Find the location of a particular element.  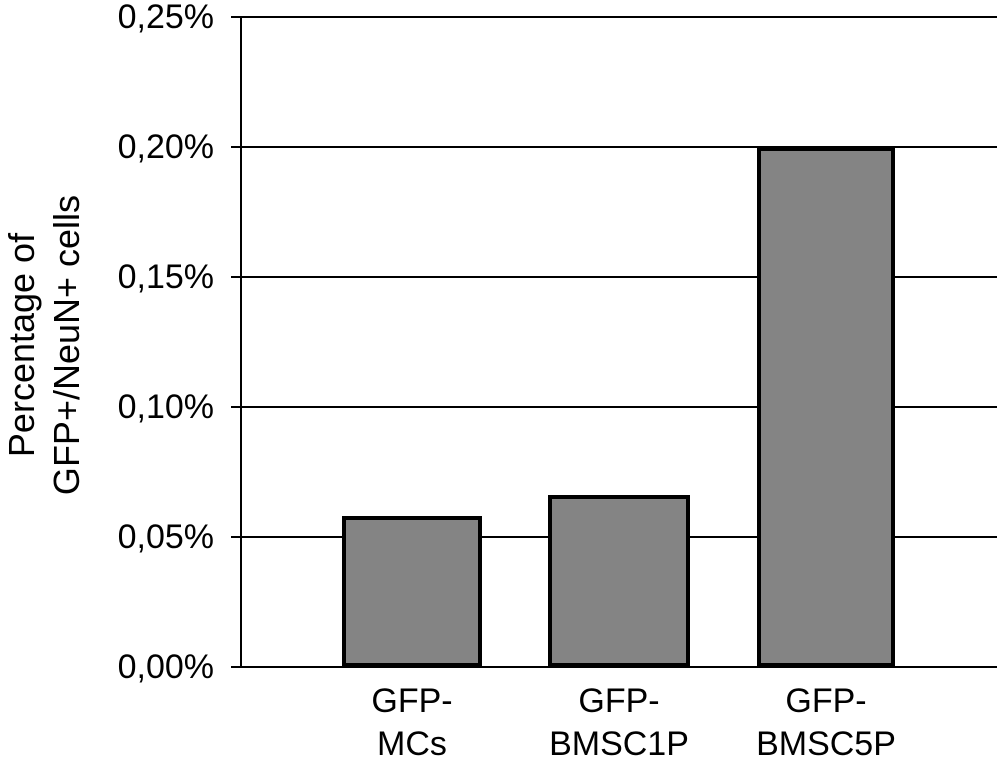

x-category-label-line: MCs is located at coordinates (412, 744).